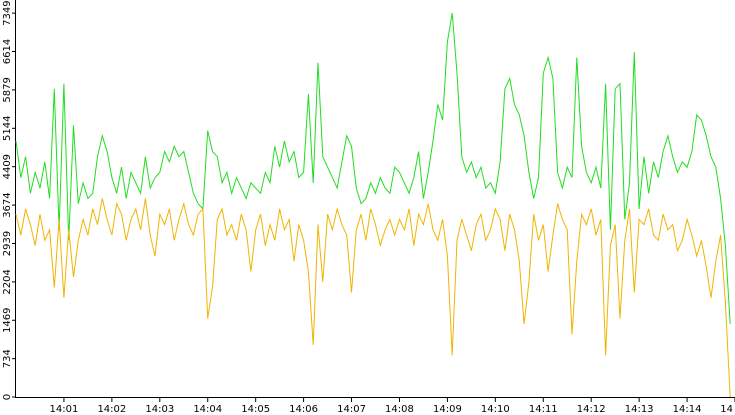  I want to click on x-tick-label: 14:04, so click(207, 409).